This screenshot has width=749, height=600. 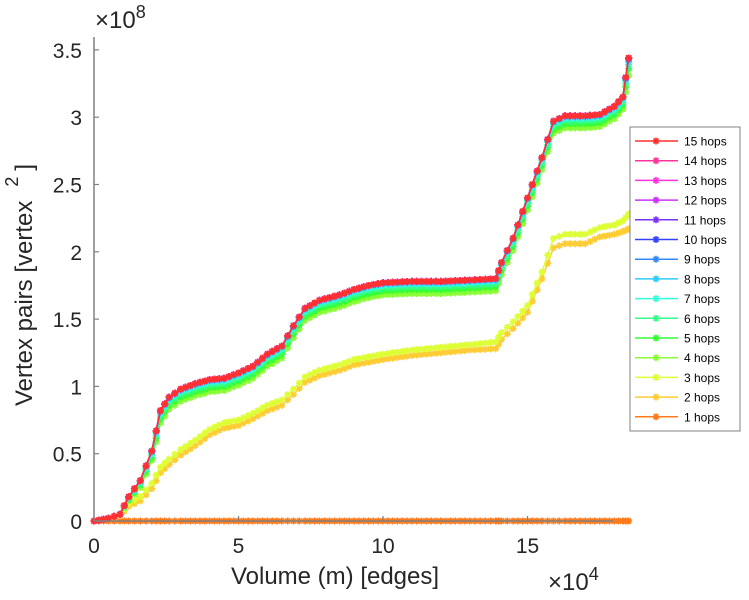 I want to click on legend-item: 11 hops, so click(x=680, y=220).